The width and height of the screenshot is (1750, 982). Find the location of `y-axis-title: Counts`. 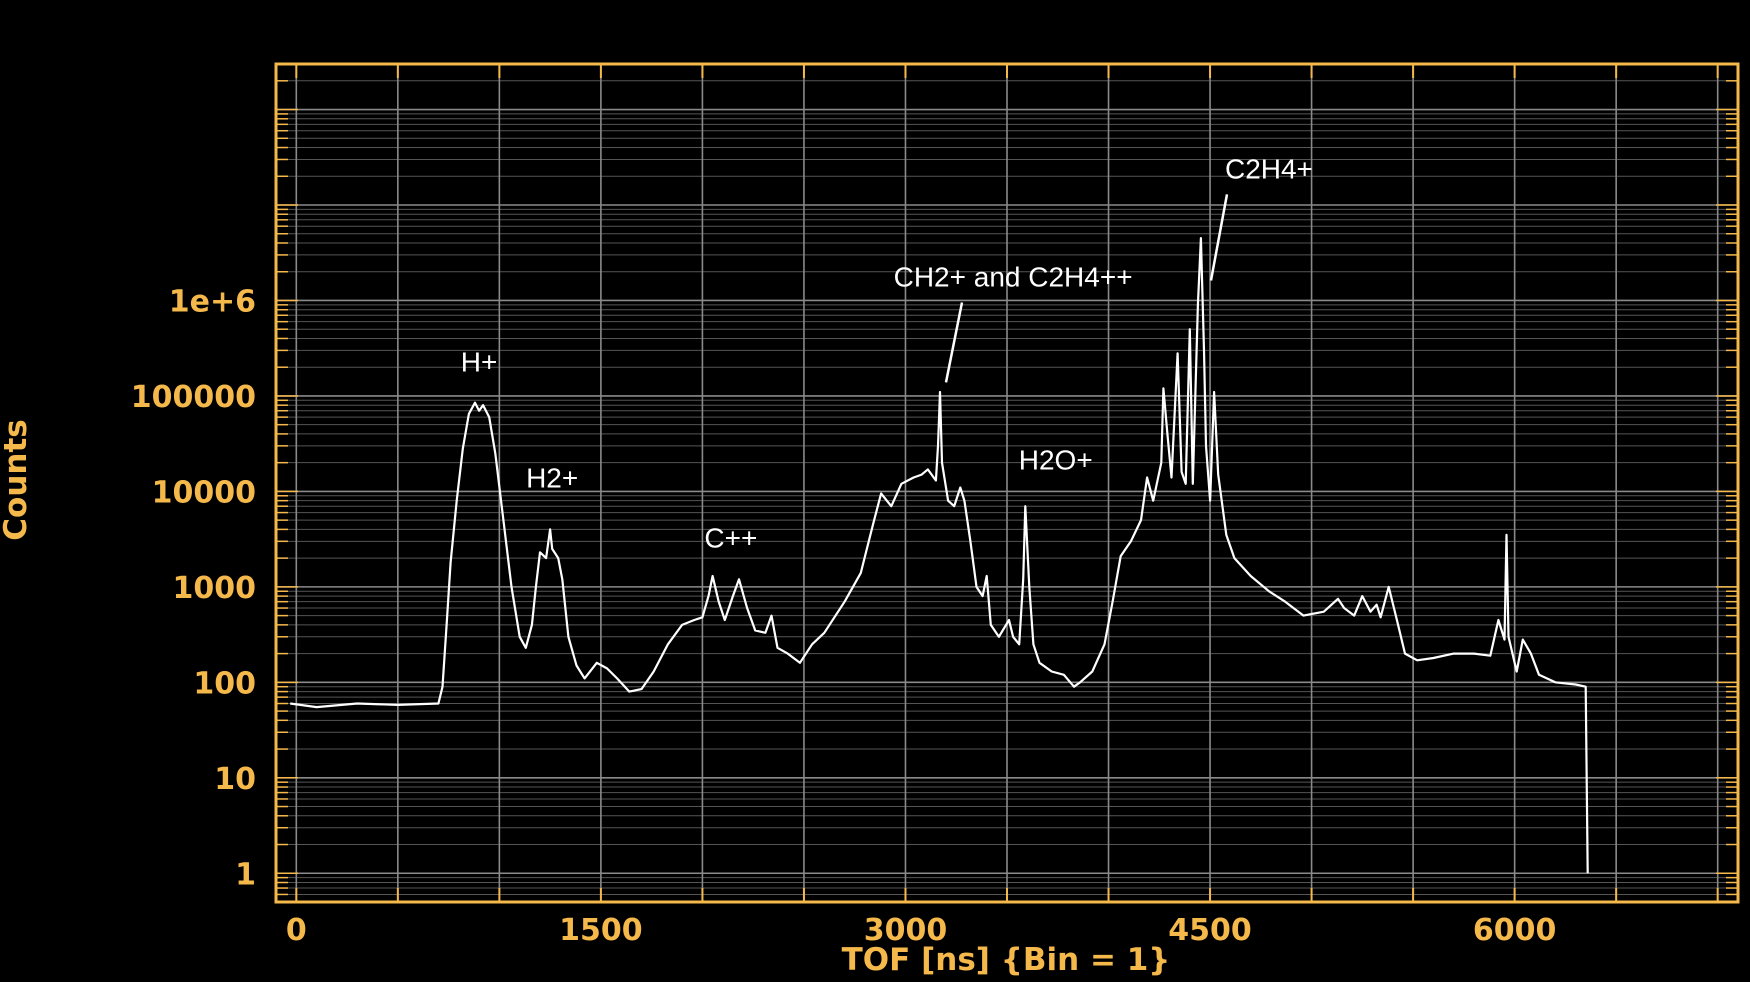

y-axis-title: Counts is located at coordinates (17, 479).